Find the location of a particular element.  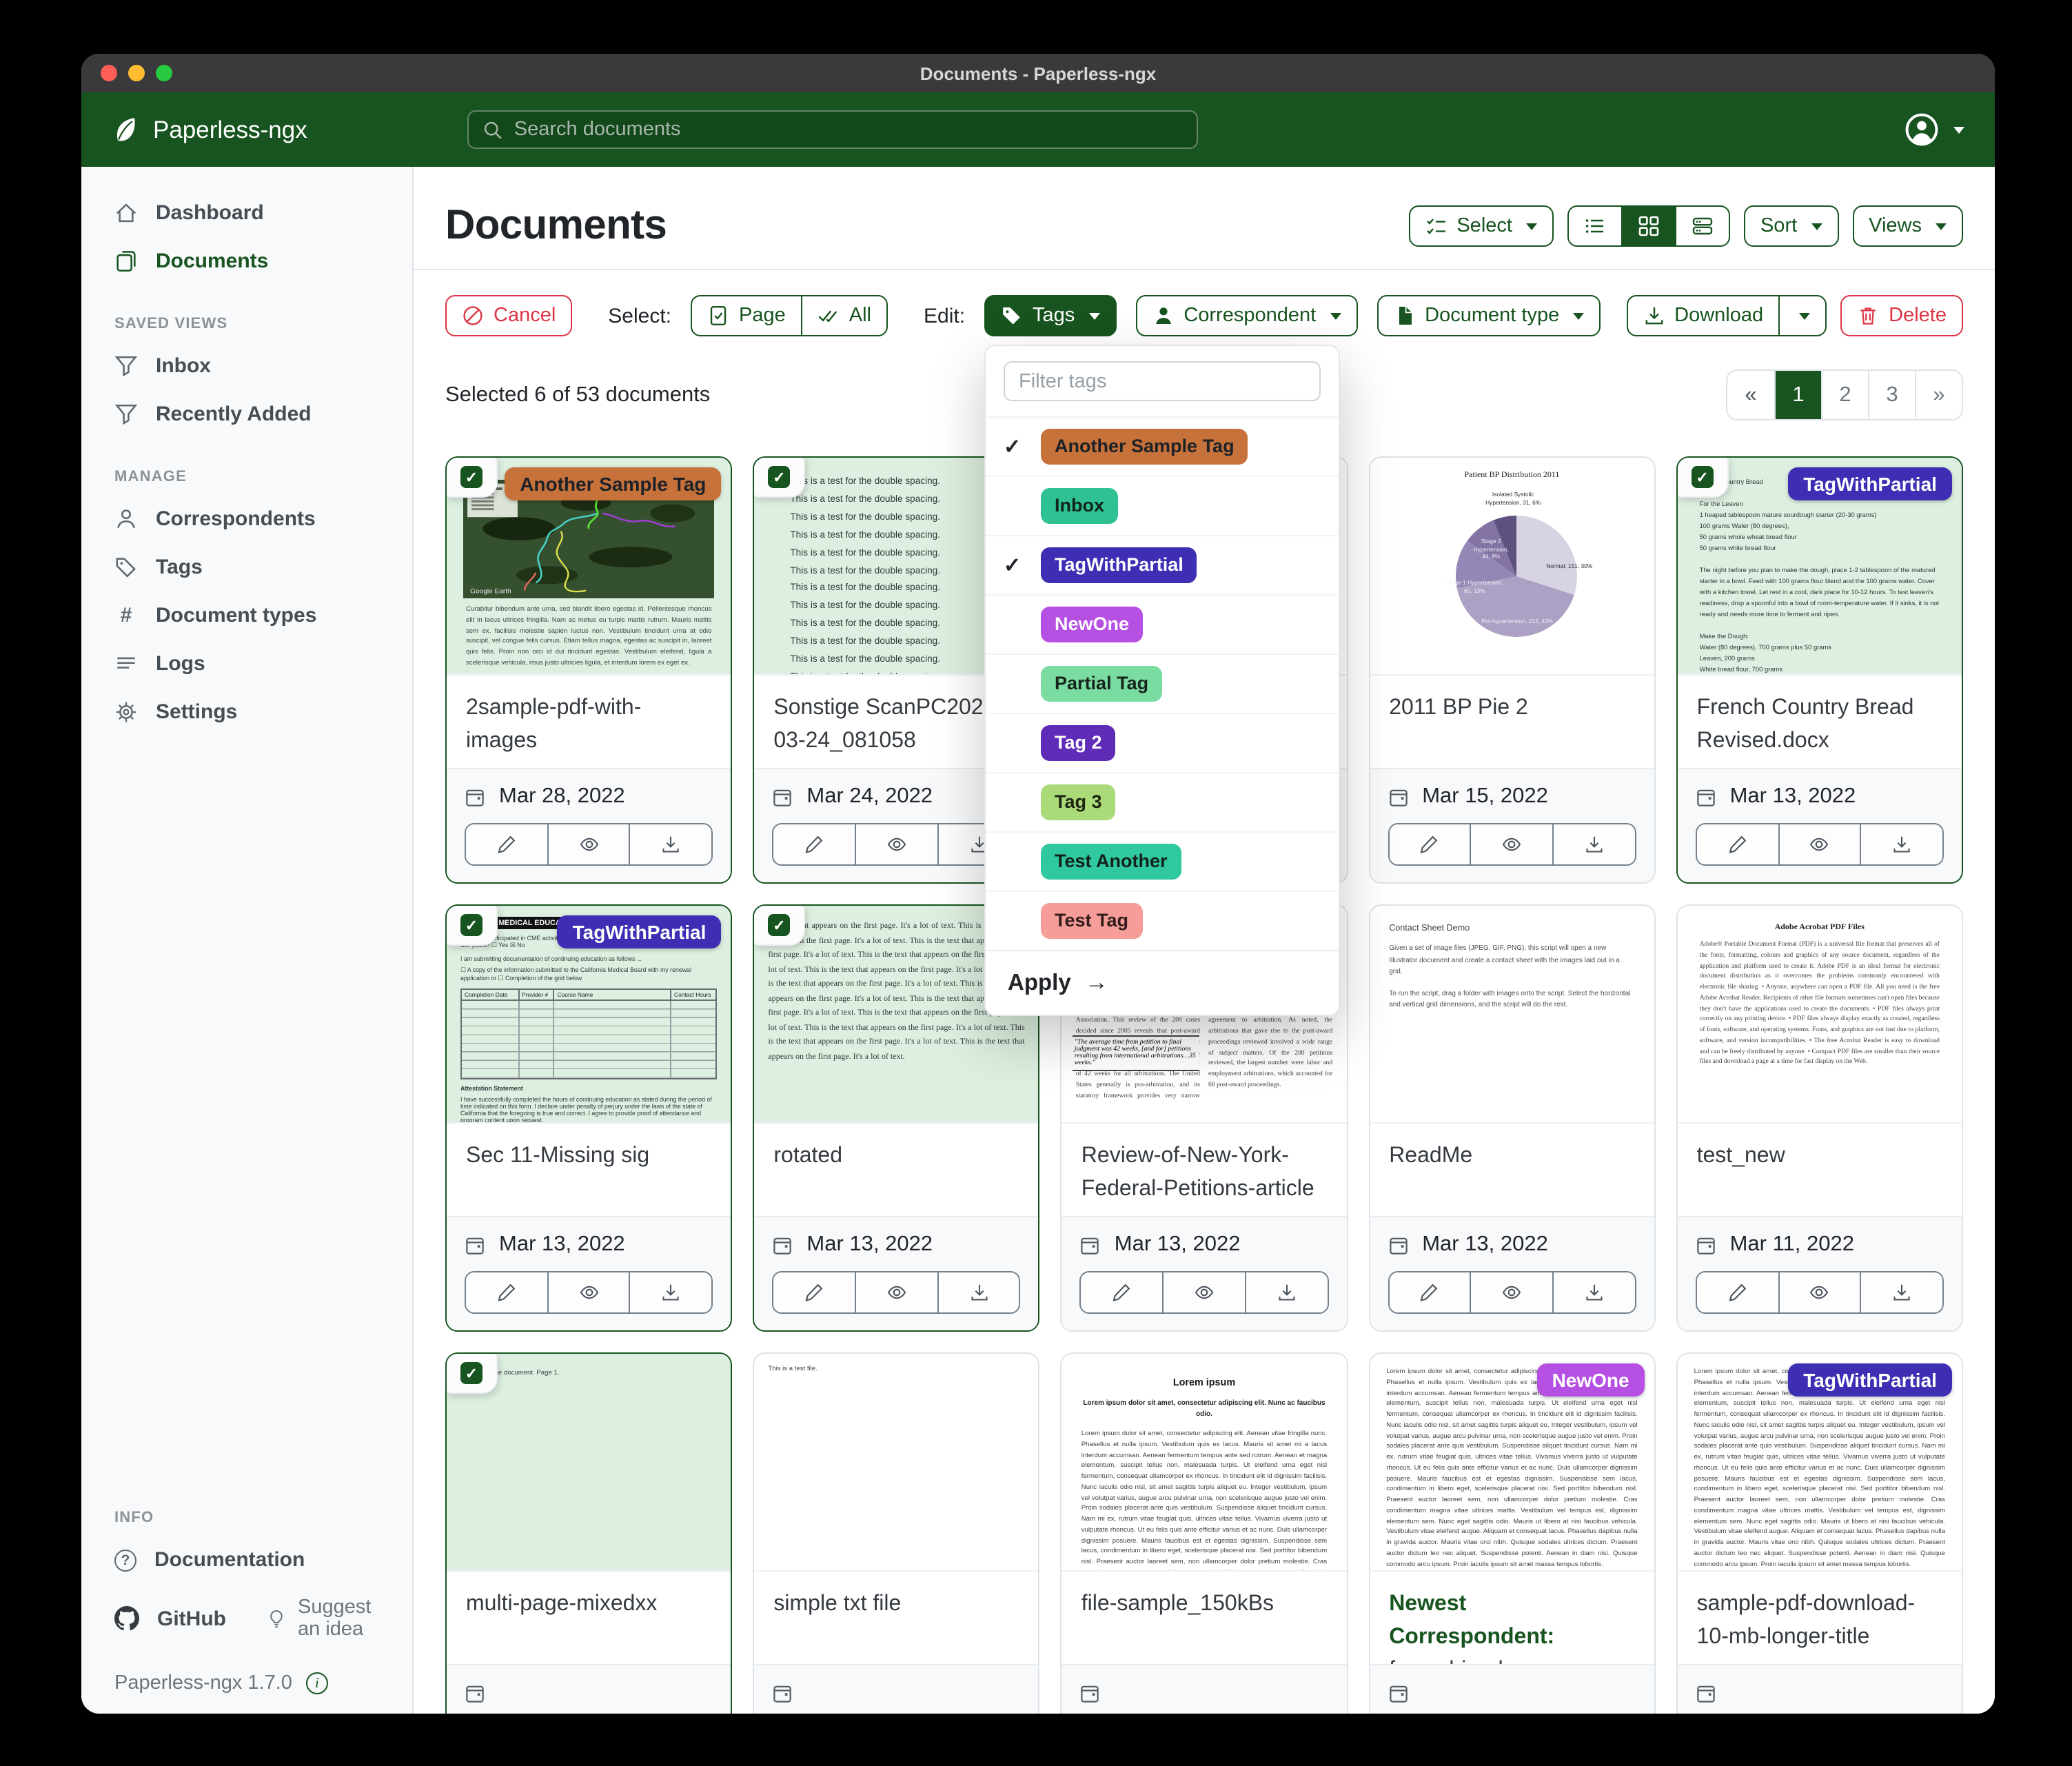

user-menu is located at coordinates (1934, 130).